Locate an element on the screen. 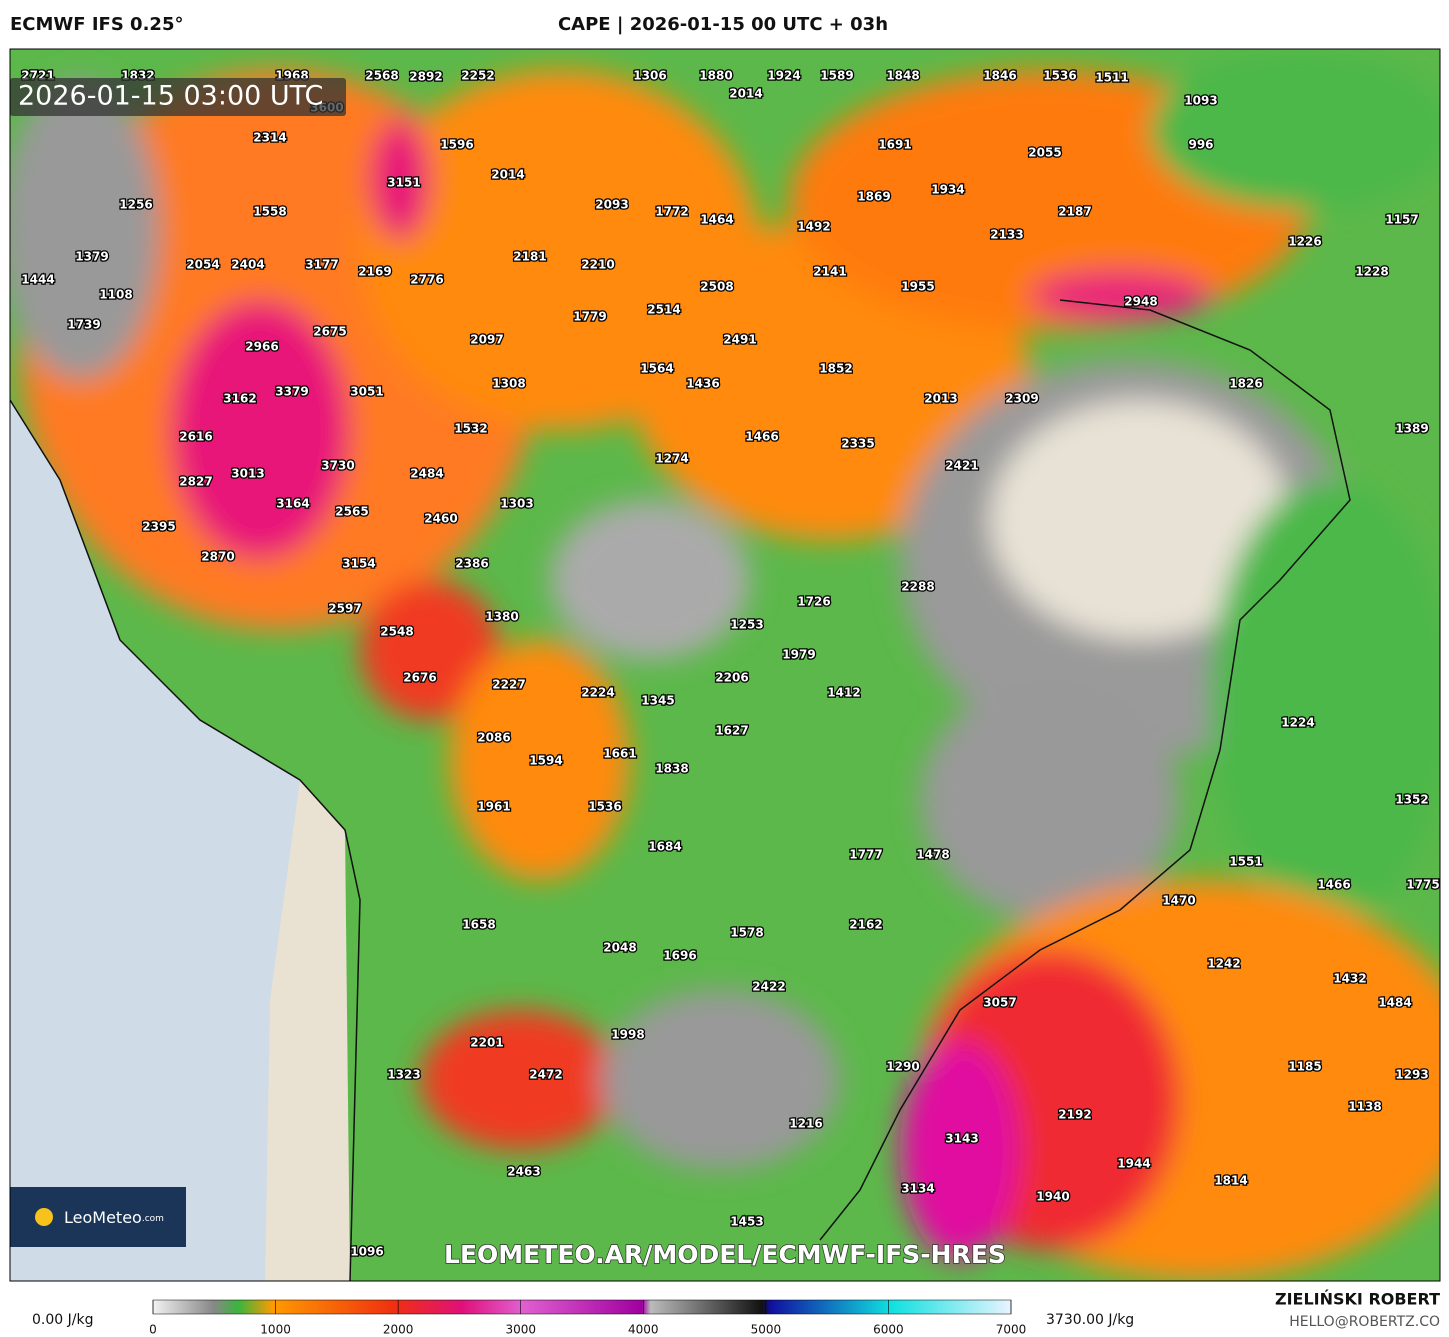  cape-value: 3154 is located at coordinates (358, 564).